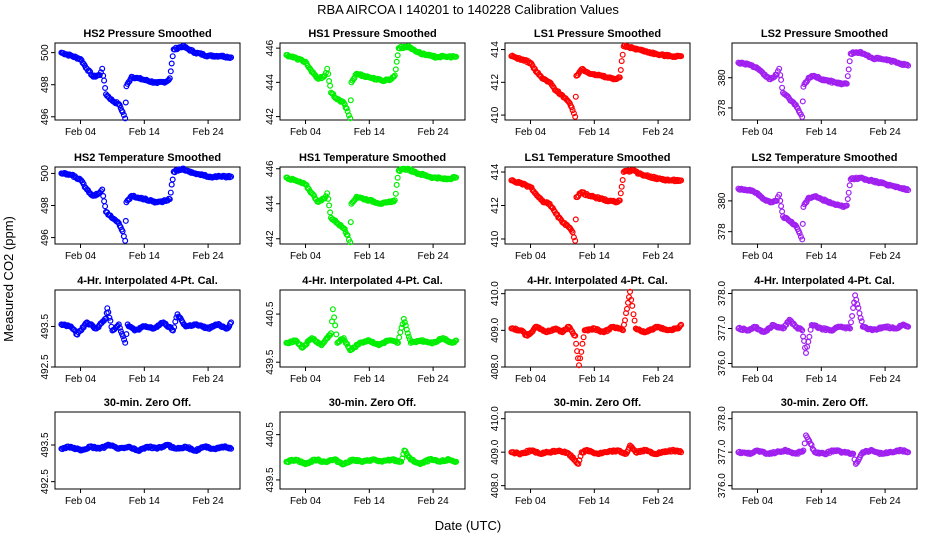 The image size is (936, 540). Describe the element at coordinates (371, 82) in the screenshot. I see `data-series-hs1` at that location.